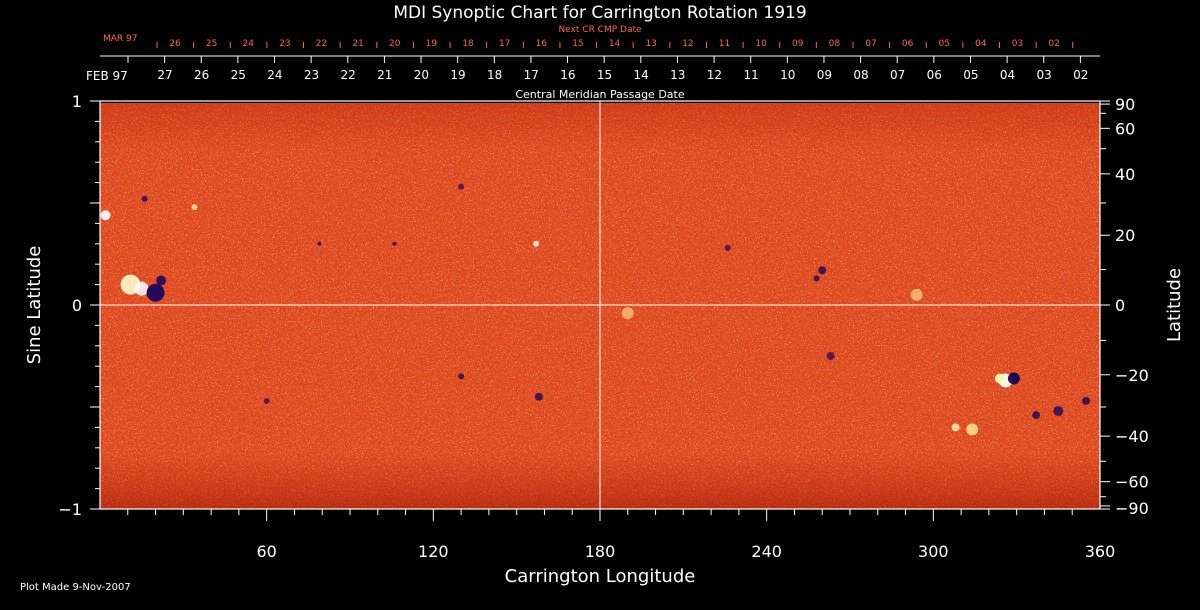 Image resolution: width=1200 pixels, height=610 pixels. Describe the element at coordinates (600, 551) in the screenshot. I see `x-tick-label: 180` at that location.